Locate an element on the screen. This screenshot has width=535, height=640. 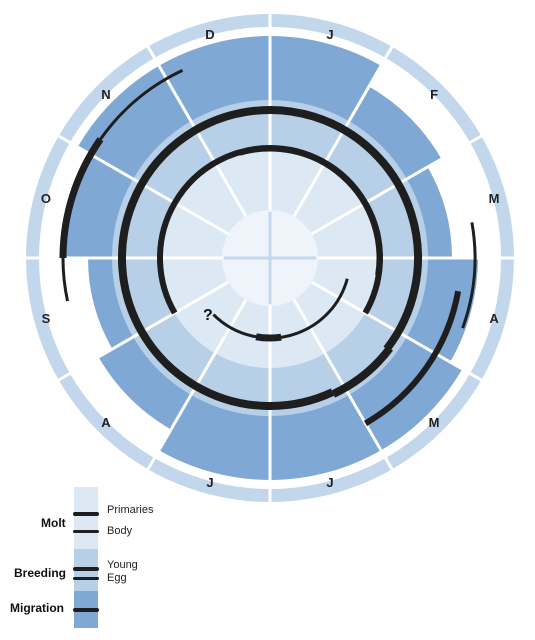
arc-migration-spring-inner is located at coordinates (412, 358).